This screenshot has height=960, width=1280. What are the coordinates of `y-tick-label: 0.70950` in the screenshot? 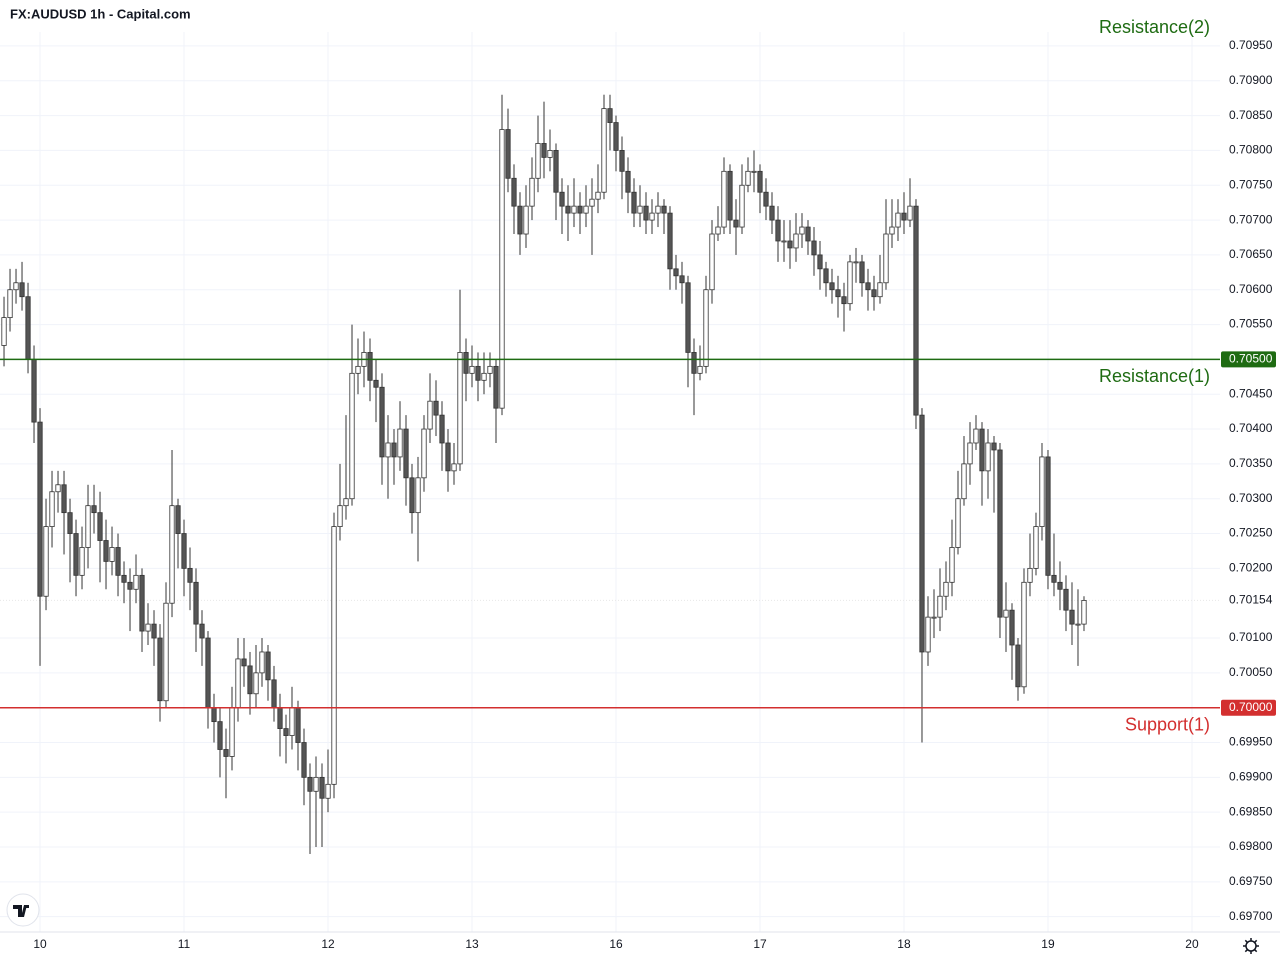 It's located at (1251, 45).